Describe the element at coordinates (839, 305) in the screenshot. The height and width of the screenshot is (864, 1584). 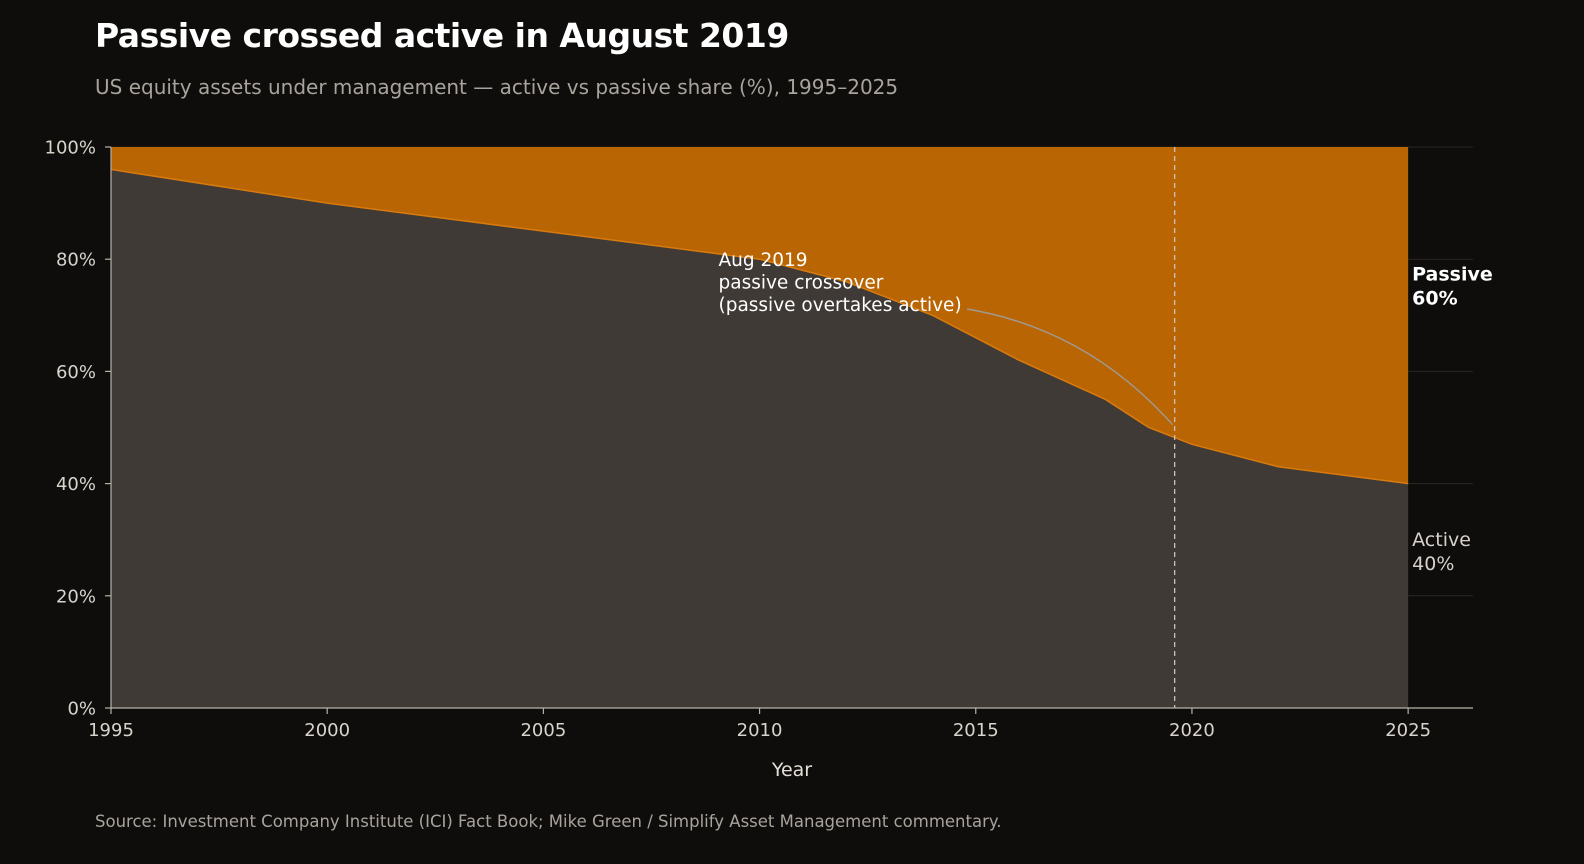
I see `annotation-line-2: (passive overtakes active)` at that location.